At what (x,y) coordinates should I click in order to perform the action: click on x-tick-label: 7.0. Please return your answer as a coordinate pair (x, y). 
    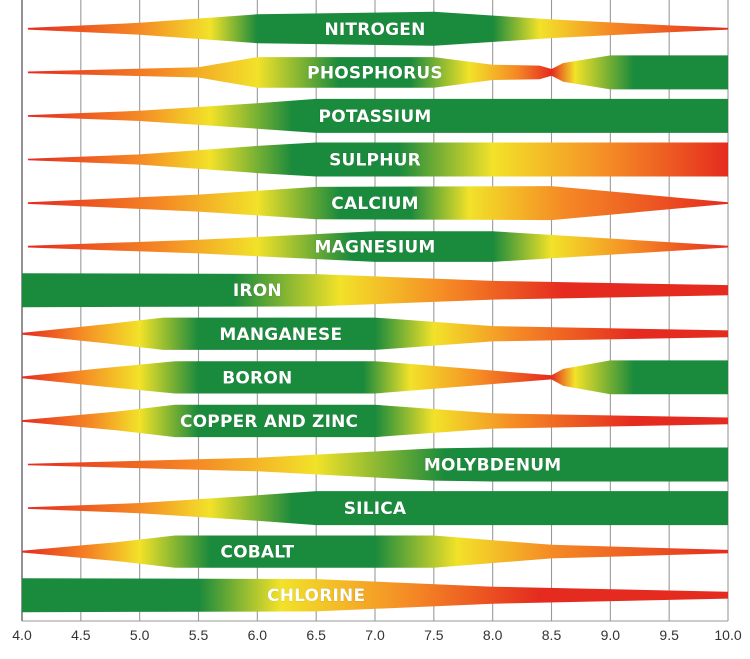
    Looking at the image, I should click on (375, 635).